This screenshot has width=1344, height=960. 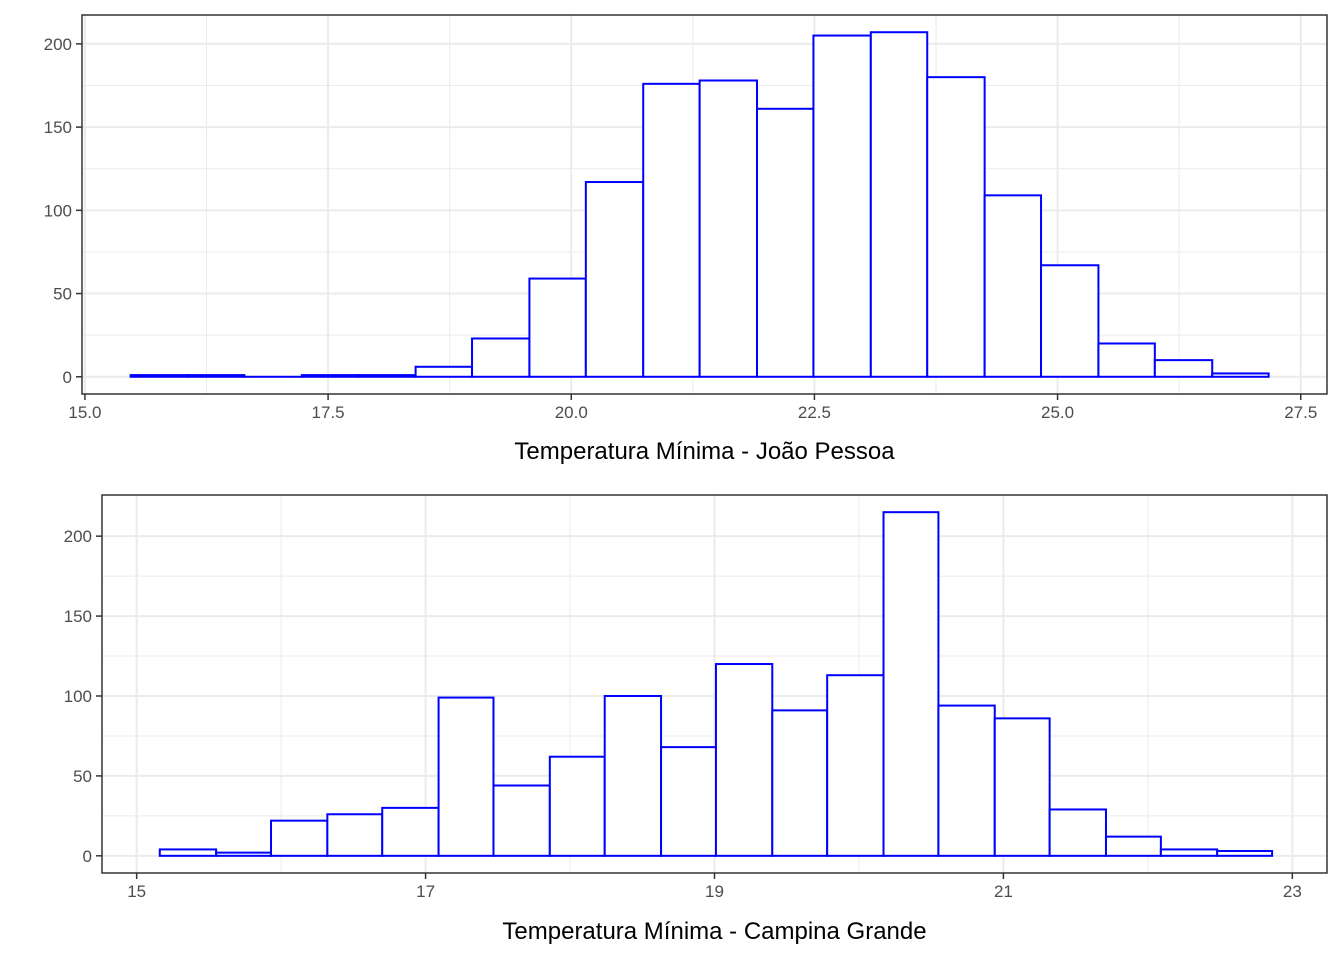 I want to click on x-tick-label: 17, so click(x=425, y=891).